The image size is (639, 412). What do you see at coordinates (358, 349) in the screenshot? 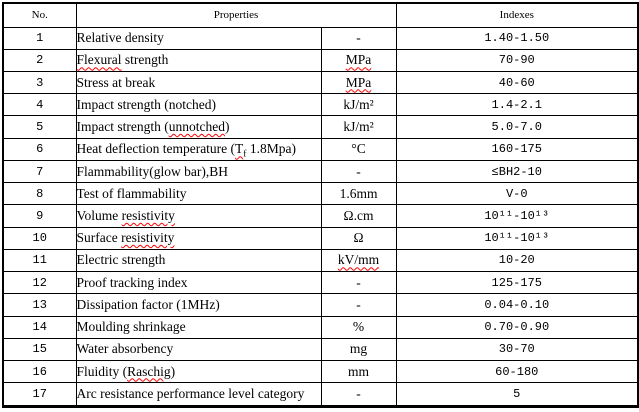
I see `property-unit: mg` at bounding box center [358, 349].